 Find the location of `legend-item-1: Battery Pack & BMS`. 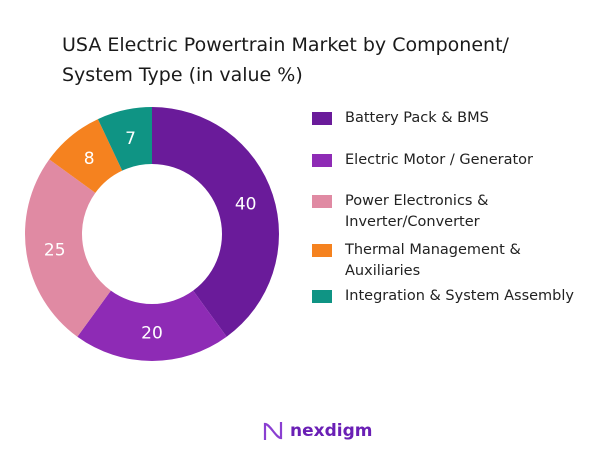

legend-item-1: Battery Pack & BMS is located at coordinates (400, 118).